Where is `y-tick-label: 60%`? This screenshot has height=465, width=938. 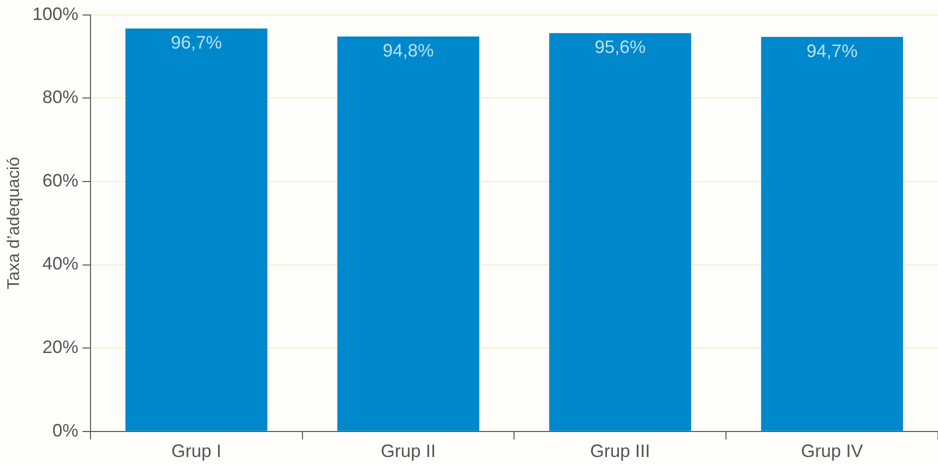 y-tick-label: 60% is located at coordinates (60, 180).